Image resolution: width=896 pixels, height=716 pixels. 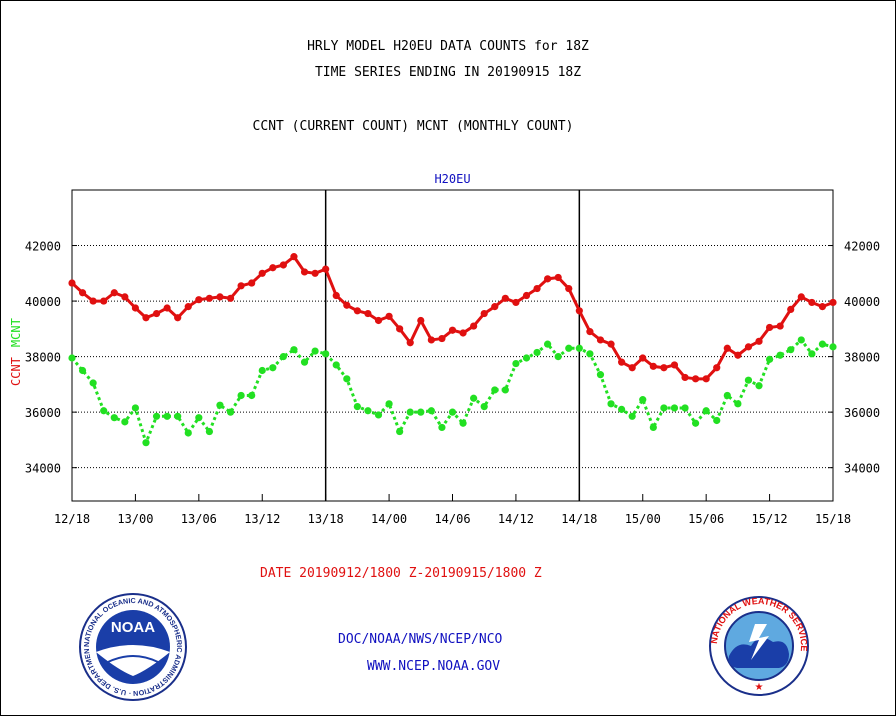 I want to click on date-range-label: DATE 20190912/1800 Z-20190915/1800 Z, so click(x=401, y=573).